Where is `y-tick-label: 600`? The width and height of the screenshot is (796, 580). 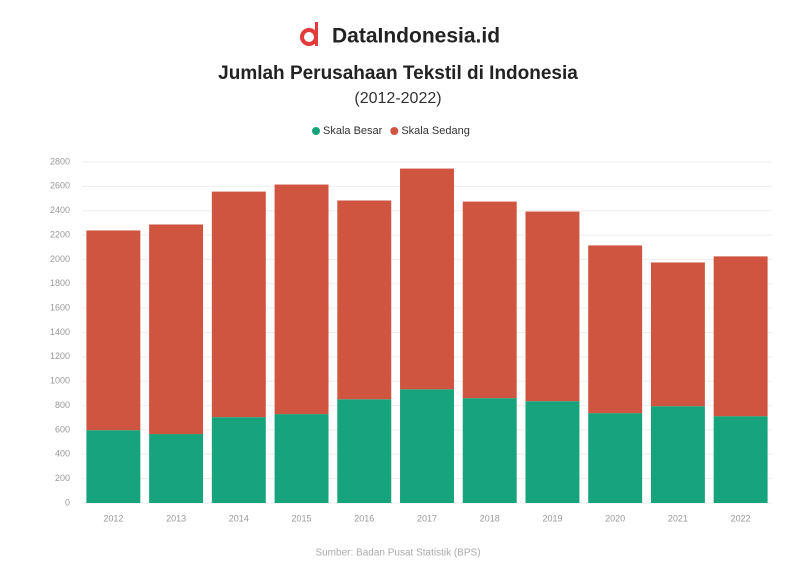 y-tick-label: 600 is located at coordinates (62, 429).